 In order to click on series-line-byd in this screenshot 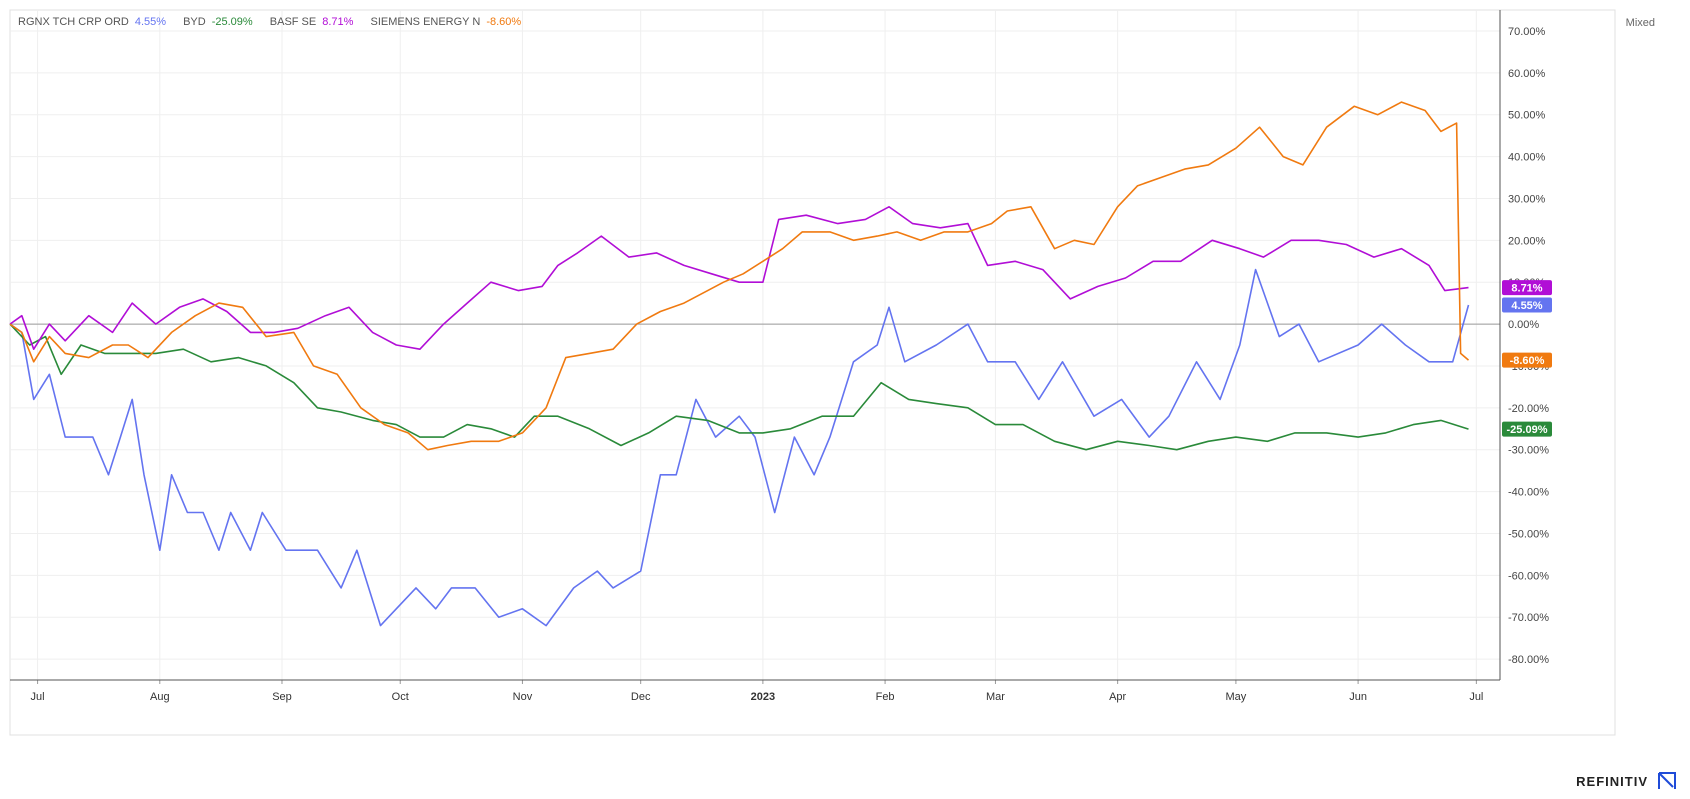, I will do `click(739, 387)`.